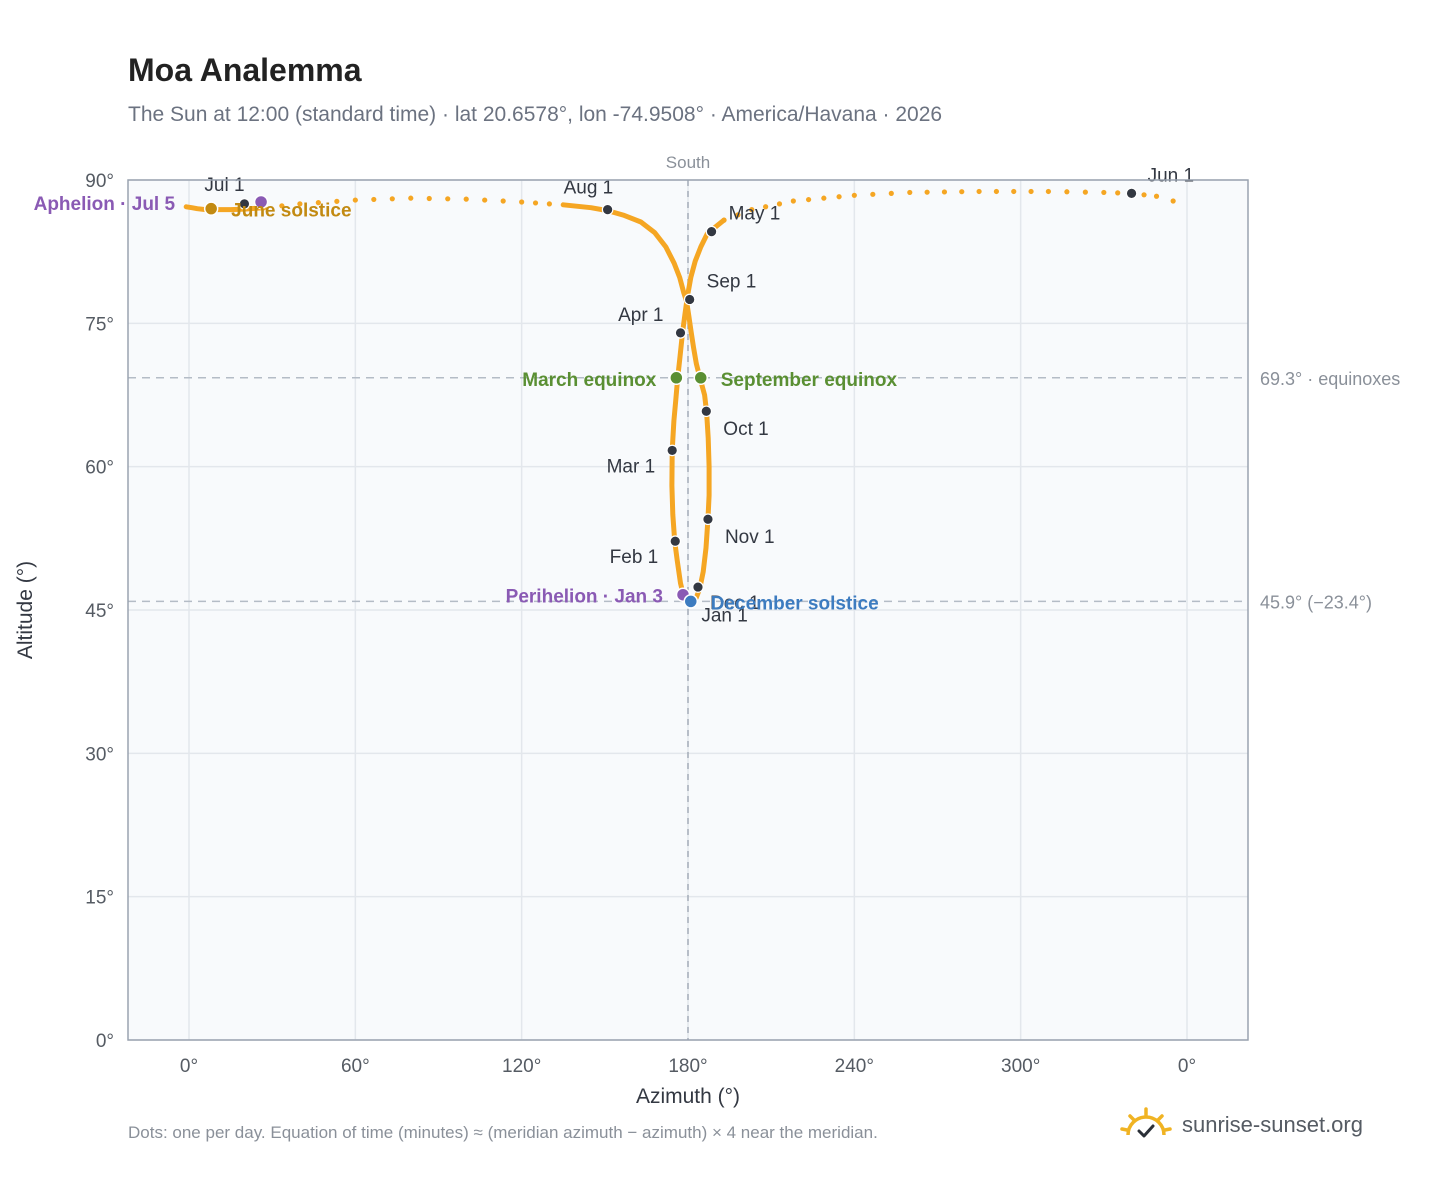 The width and height of the screenshot is (1448, 1188). I want to click on meridian-label: South, so click(688, 162).